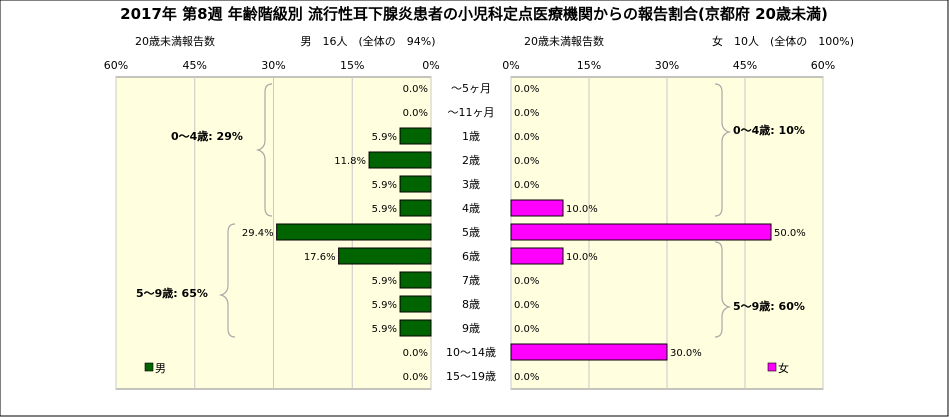 The width and height of the screenshot is (949, 417). I want to click on category-label: 8歳, so click(471, 304).